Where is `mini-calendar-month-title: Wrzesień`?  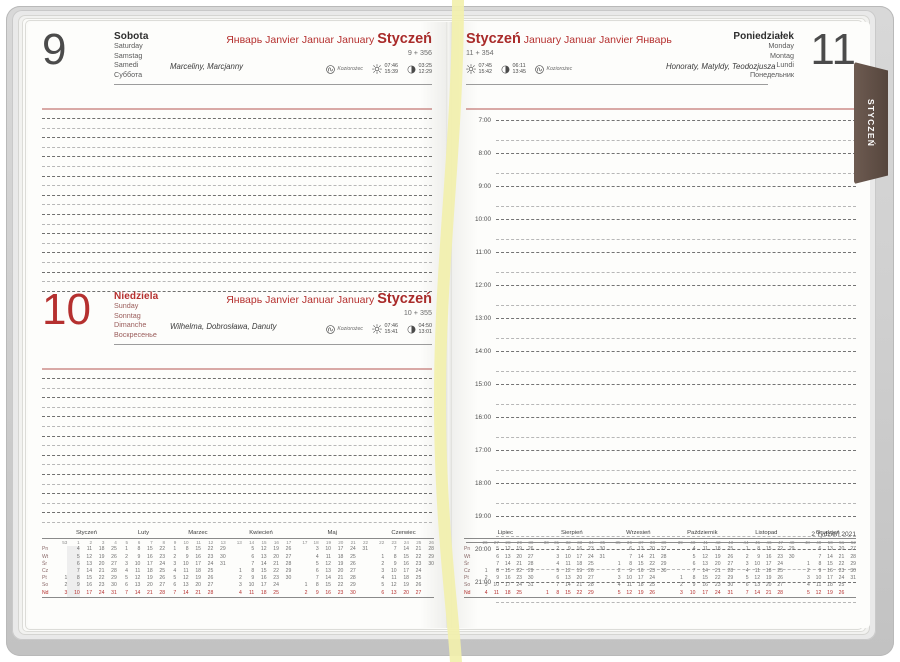 mini-calendar-month-title: Wrzesień is located at coordinates (638, 533).